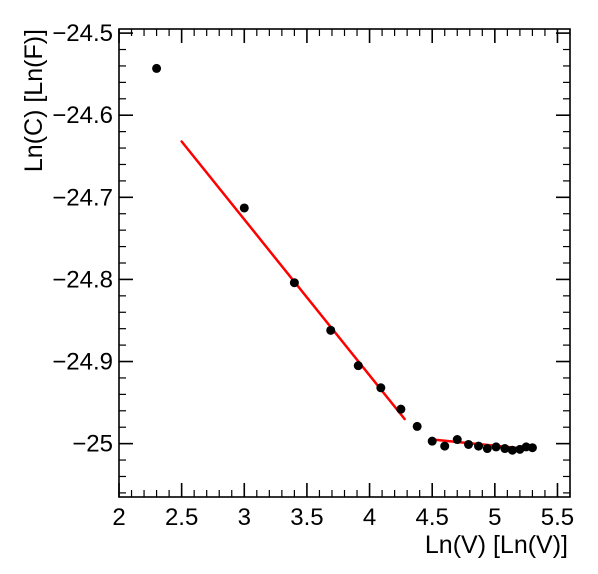 The height and width of the screenshot is (574, 598). What do you see at coordinates (369, 517) in the screenshot?
I see `x-tick-label: 4` at bounding box center [369, 517].